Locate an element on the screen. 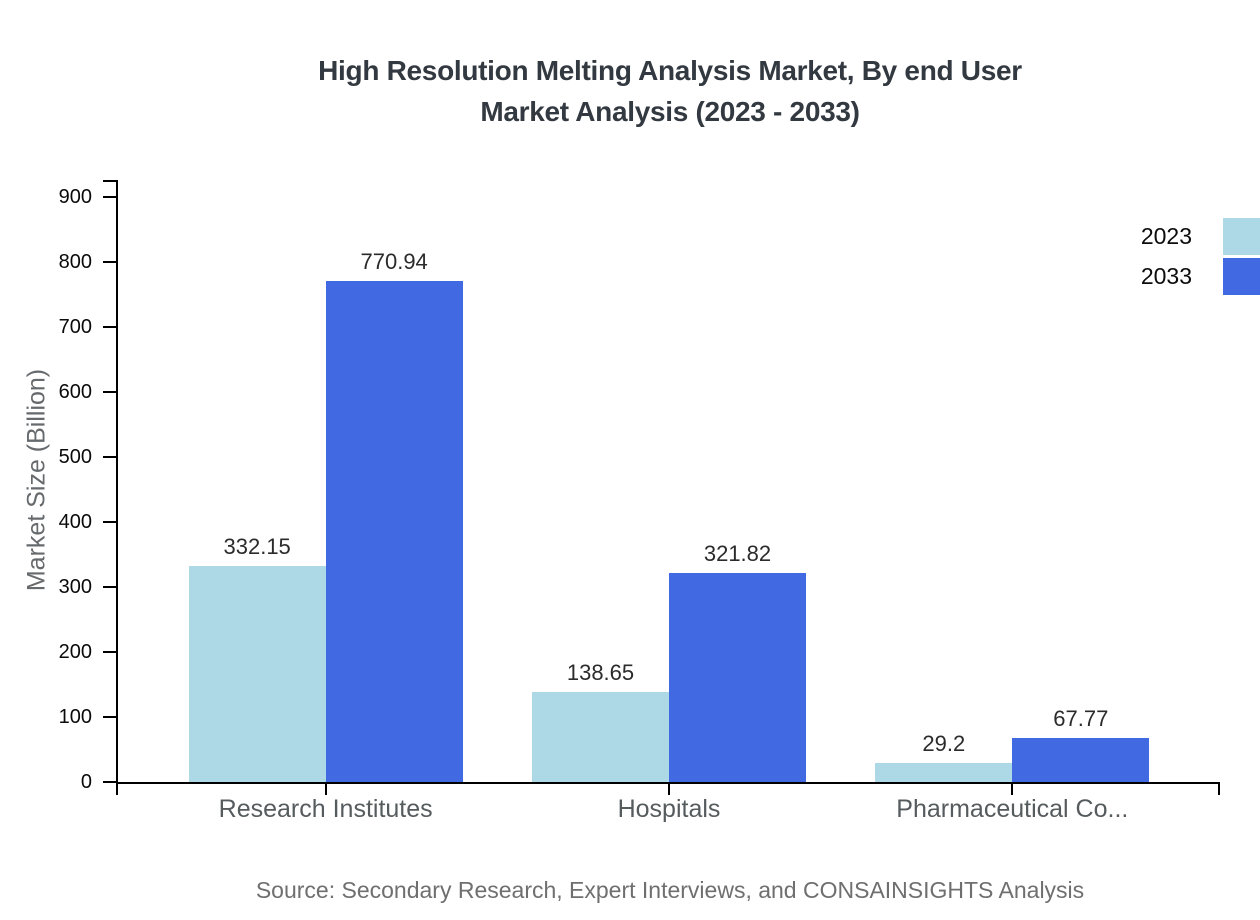  legend-item-2023: 2023 is located at coordinates (1200, 236).